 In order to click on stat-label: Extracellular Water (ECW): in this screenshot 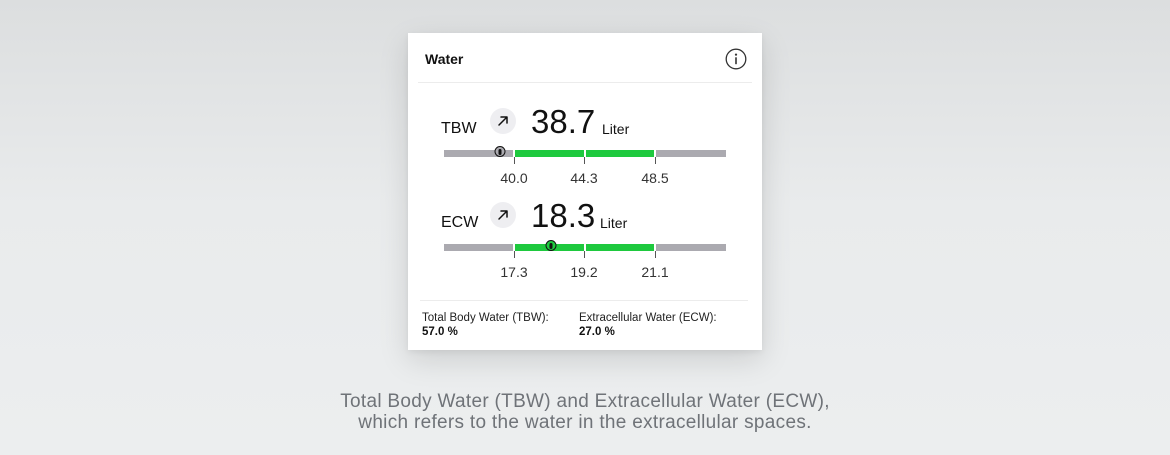, I will do `click(648, 318)`.